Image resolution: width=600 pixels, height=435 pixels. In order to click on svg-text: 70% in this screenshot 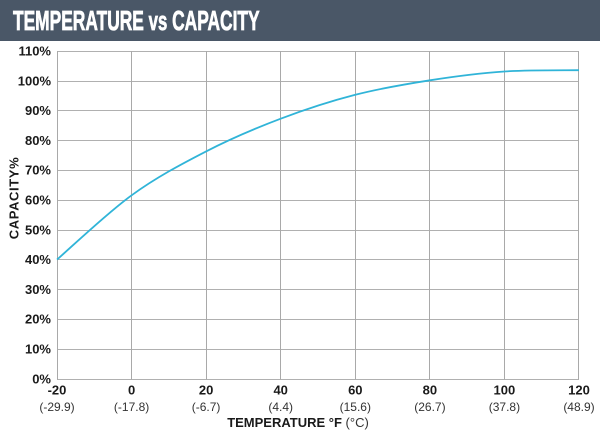, I will do `click(38, 170)`.